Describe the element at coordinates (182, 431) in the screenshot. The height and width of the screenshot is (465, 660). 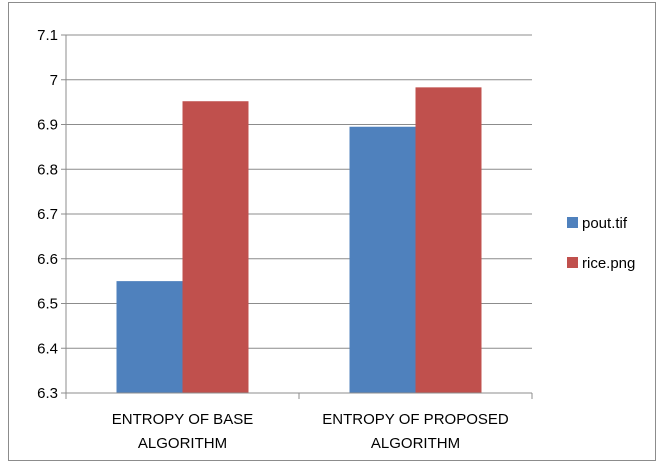
I see `category-label: ENTROPY OF BASE ALGORITHM` at that location.